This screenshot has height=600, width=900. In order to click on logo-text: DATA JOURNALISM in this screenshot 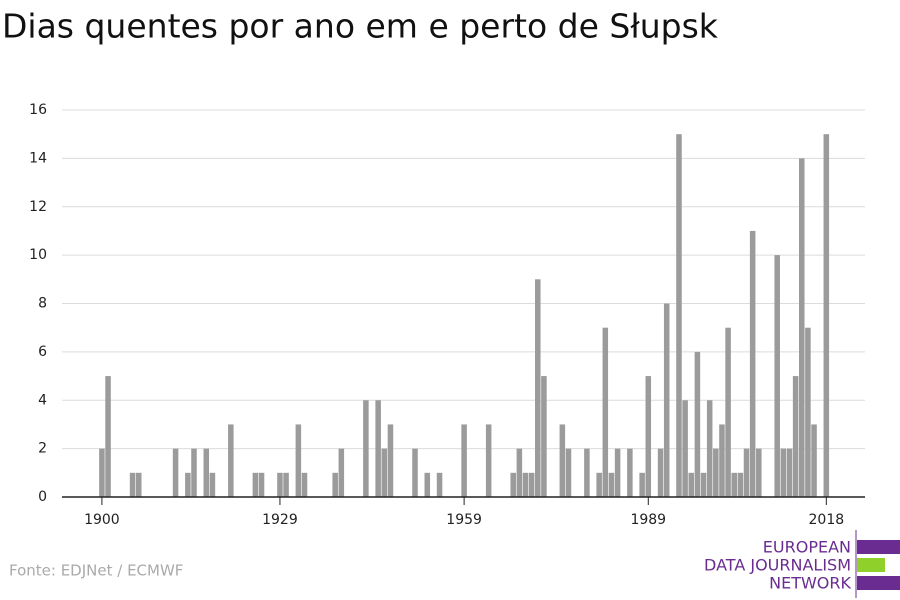, I will do `click(777, 565)`.